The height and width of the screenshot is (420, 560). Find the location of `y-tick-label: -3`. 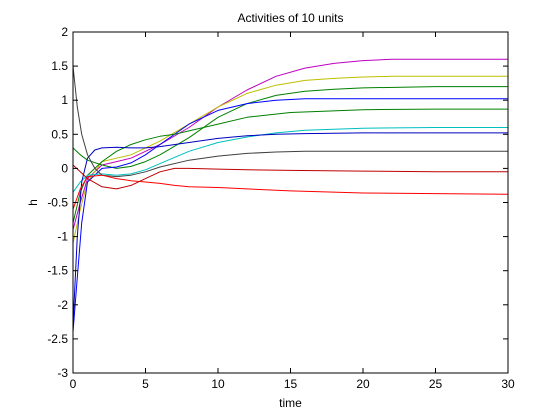

y-tick-label: -3 is located at coordinates (62, 373).